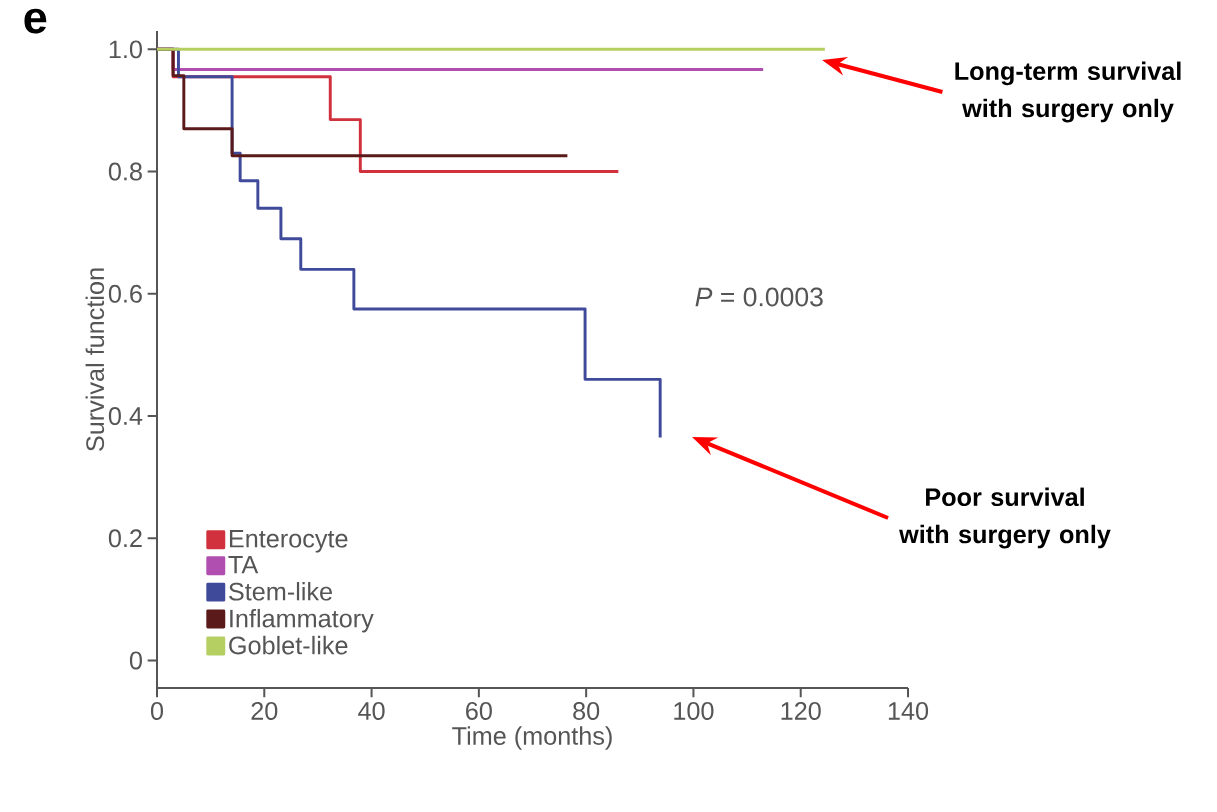  What do you see at coordinates (243, 565) in the screenshot?
I see `legend-label: TA` at bounding box center [243, 565].